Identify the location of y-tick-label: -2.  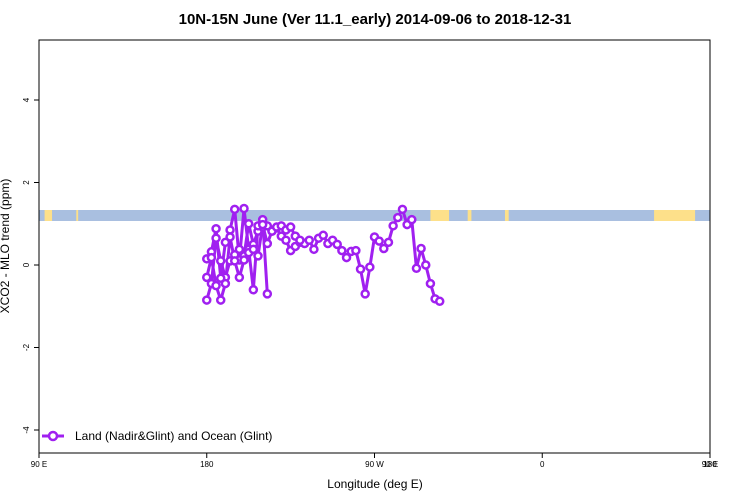
(26, 347).